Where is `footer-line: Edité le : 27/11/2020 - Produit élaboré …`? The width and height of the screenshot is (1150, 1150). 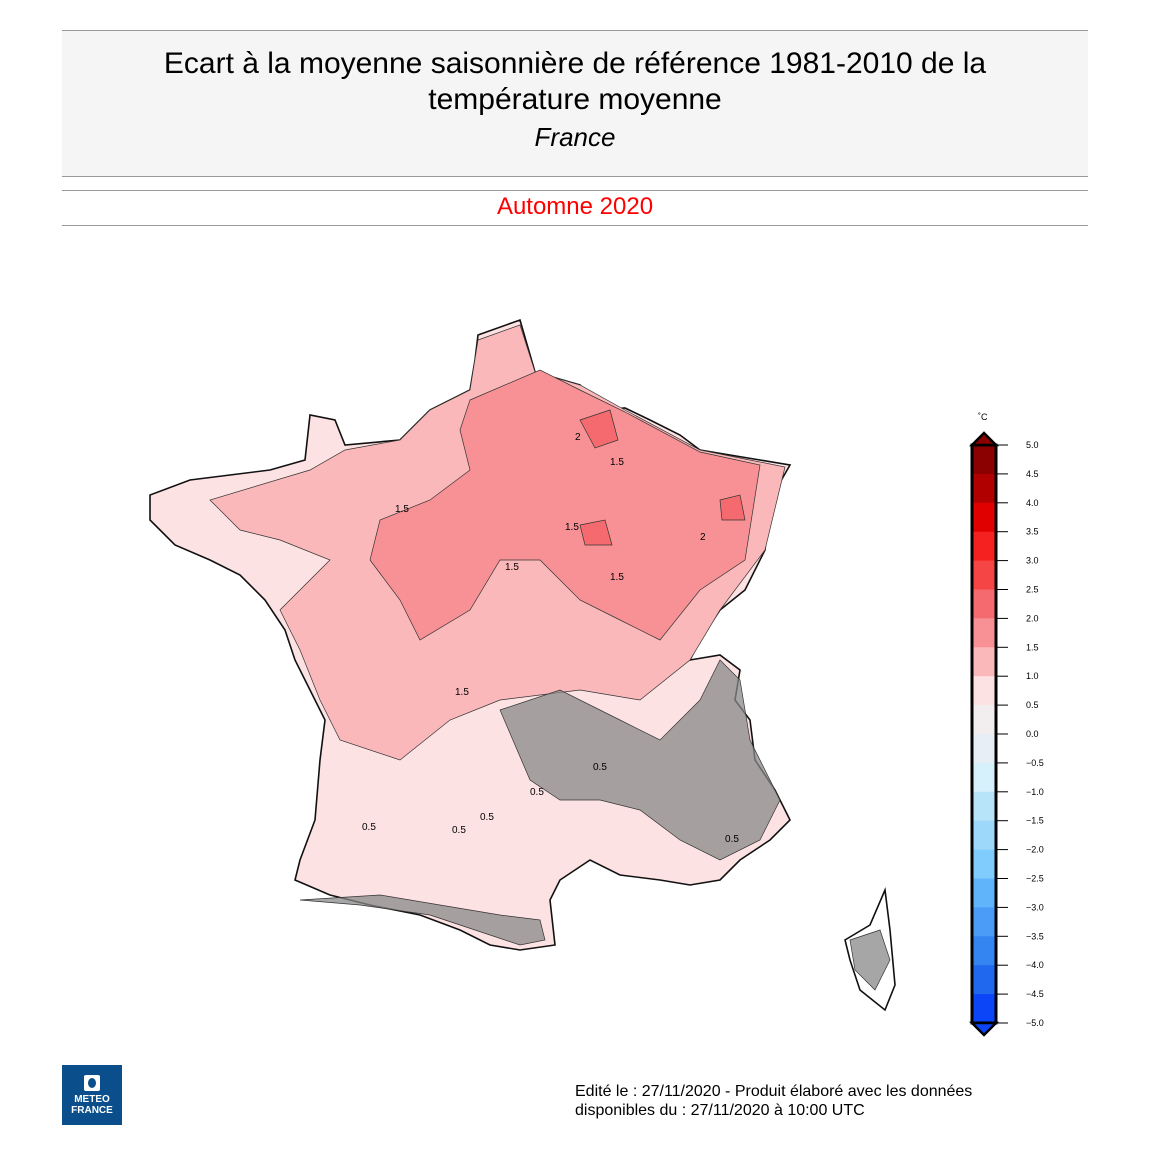 footer-line: Edité le : 27/11/2020 - Produit élaboré … is located at coordinates (774, 1091).